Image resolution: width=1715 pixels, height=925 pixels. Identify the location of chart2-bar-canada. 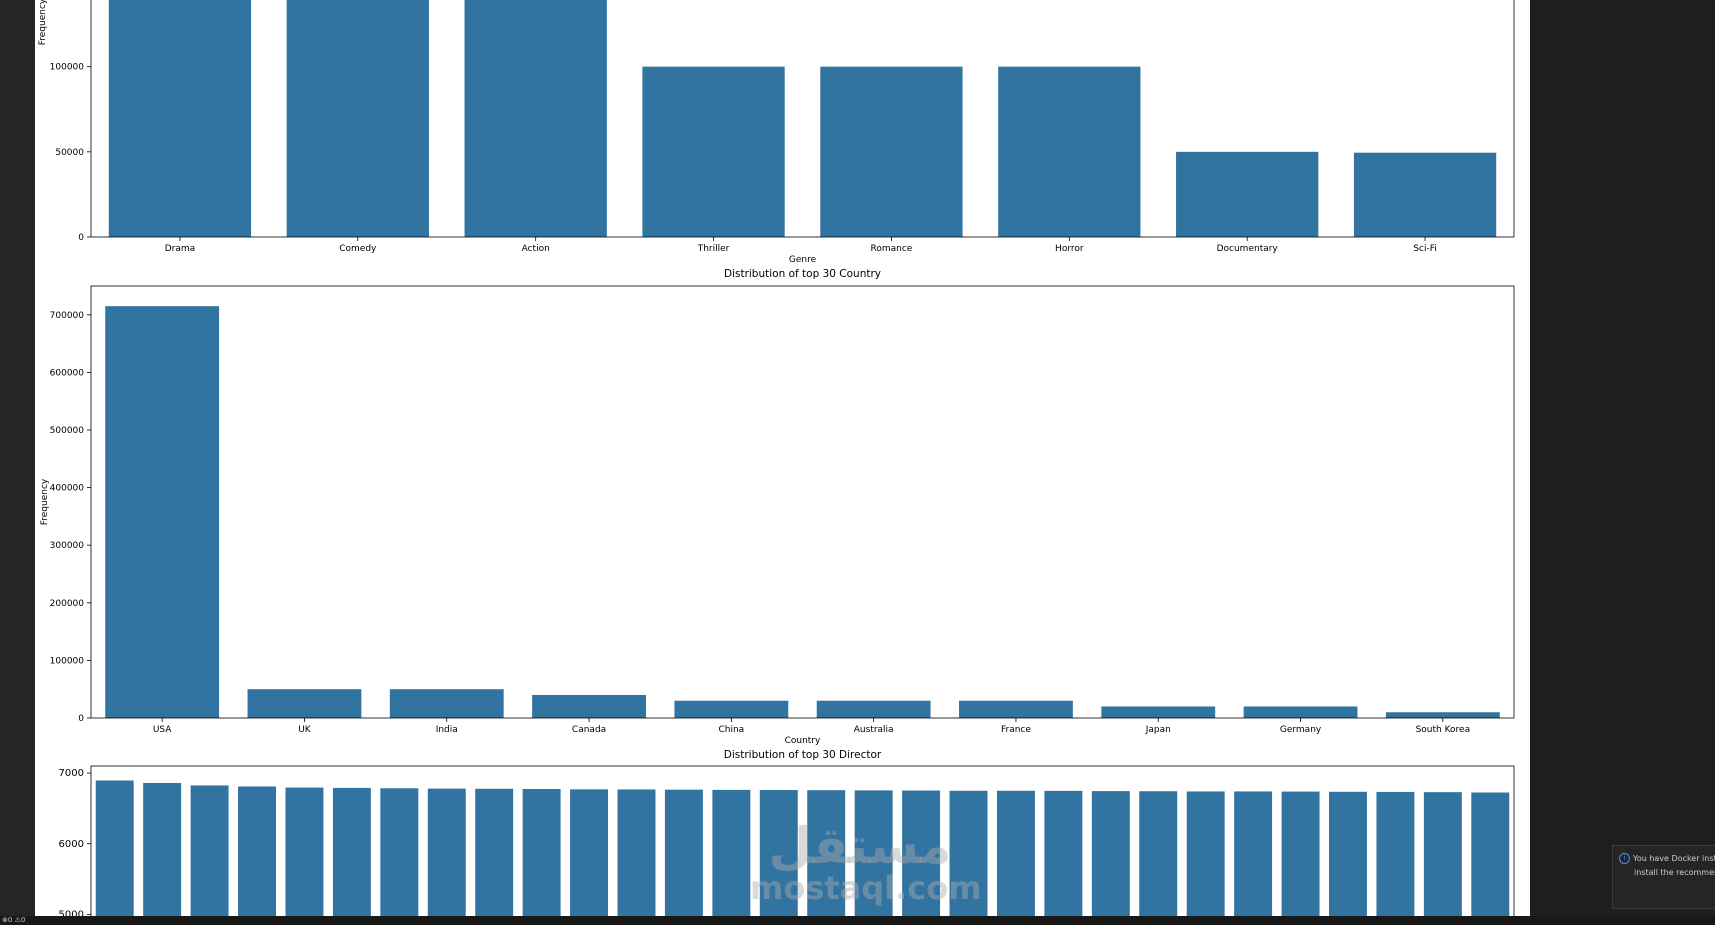
(589, 706).